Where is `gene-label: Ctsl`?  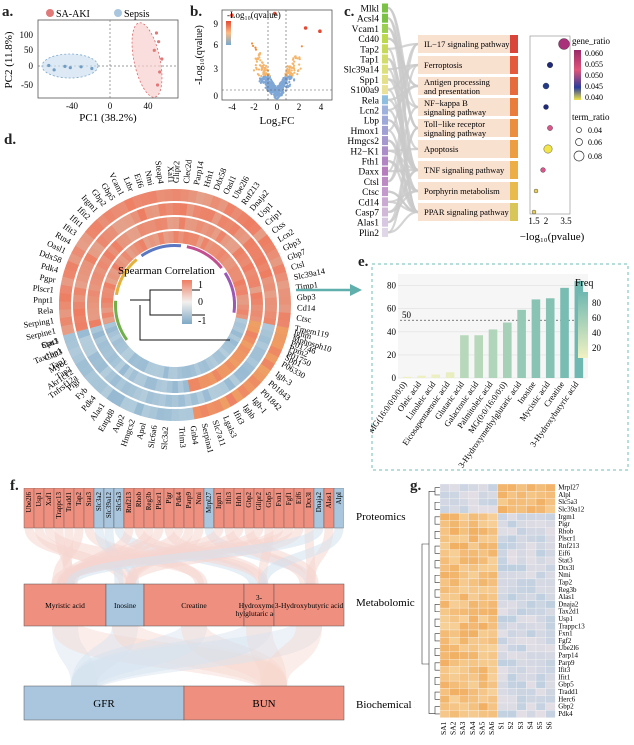 gene-label: Ctsl is located at coordinates (372, 183).